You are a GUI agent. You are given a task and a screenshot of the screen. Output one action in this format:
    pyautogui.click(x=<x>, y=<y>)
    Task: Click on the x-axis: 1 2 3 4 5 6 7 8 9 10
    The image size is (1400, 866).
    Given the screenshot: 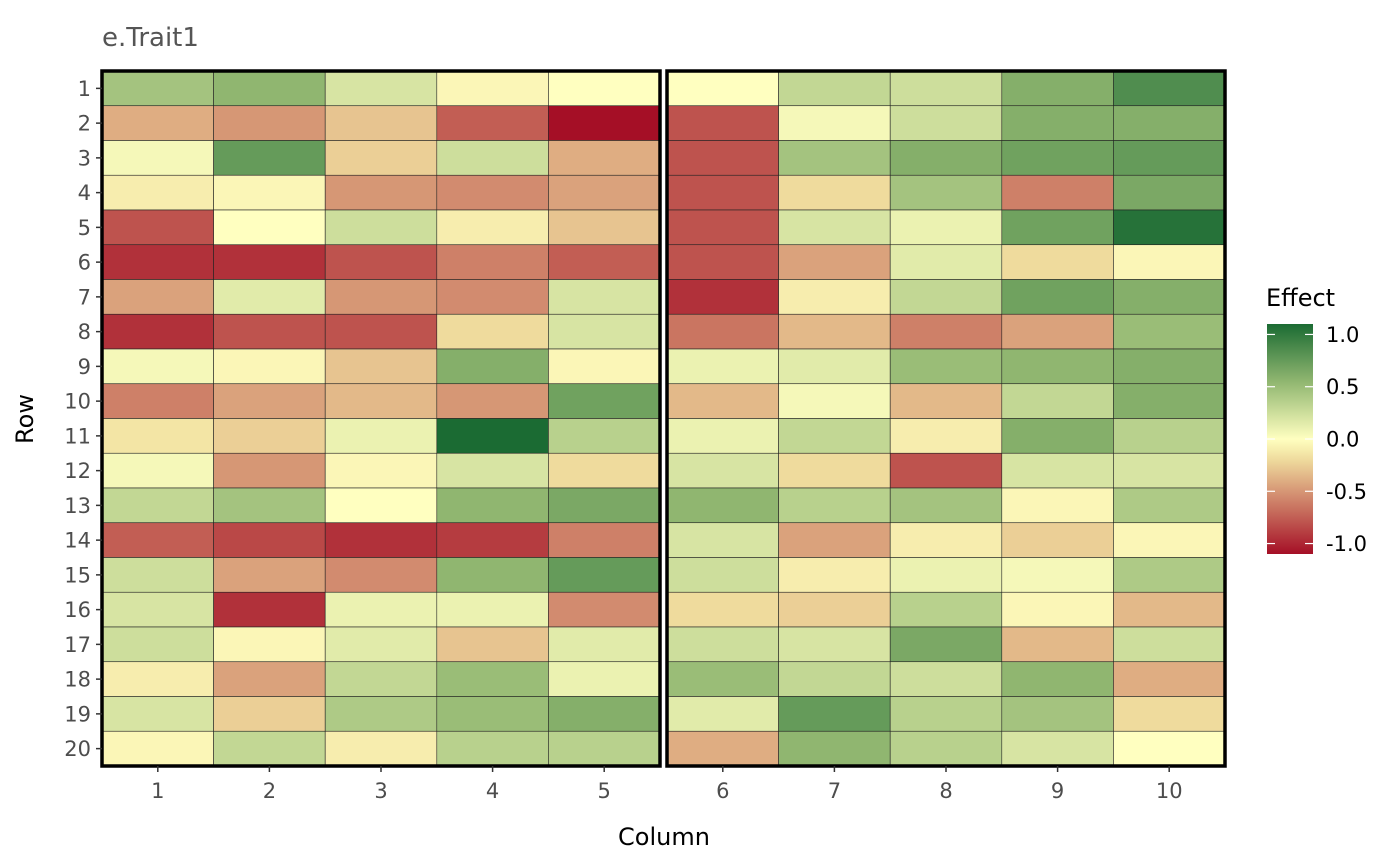 What is the action you would take?
    pyautogui.click(x=667, y=784)
    